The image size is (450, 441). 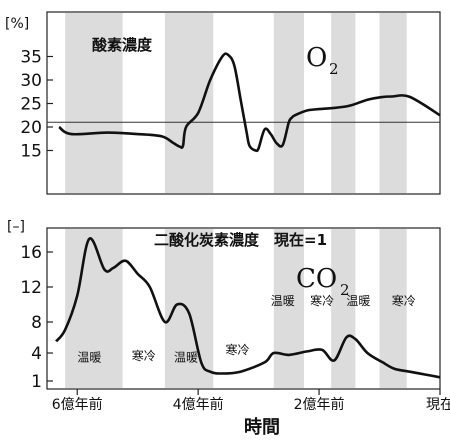 I want to click on co2-ytick-label-4: 4, so click(x=36, y=354).